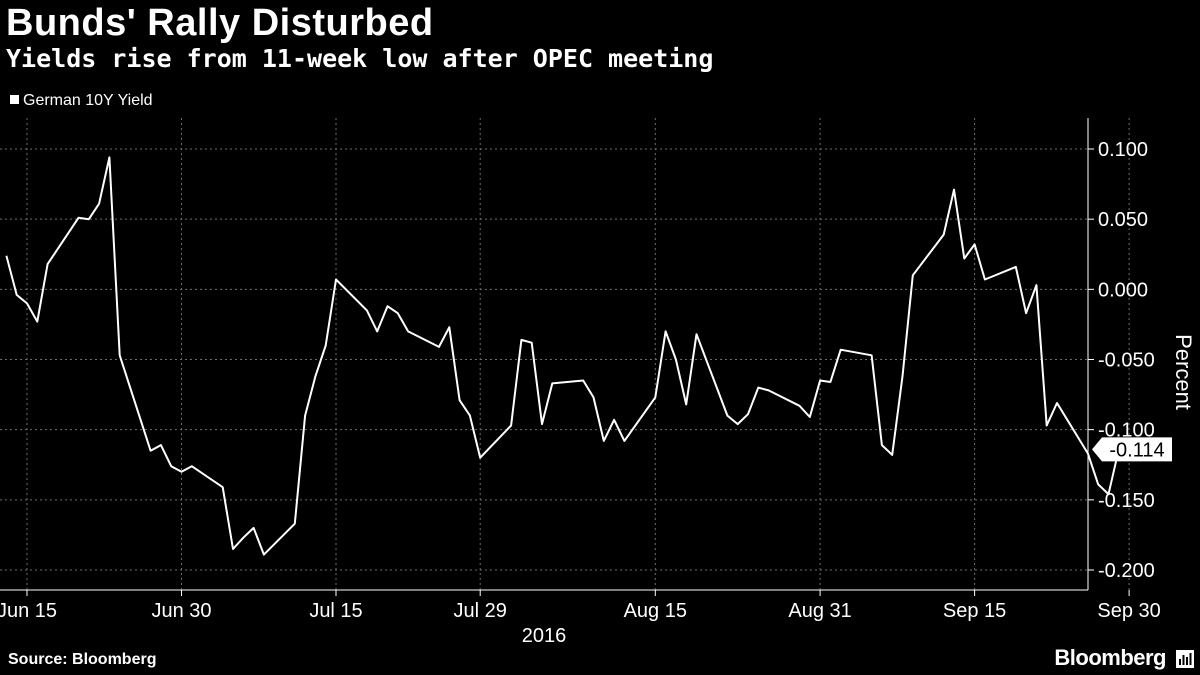  What do you see at coordinates (974, 611) in the screenshot?
I see `x-tick-label: Sep 15` at bounding box center [974, 611].